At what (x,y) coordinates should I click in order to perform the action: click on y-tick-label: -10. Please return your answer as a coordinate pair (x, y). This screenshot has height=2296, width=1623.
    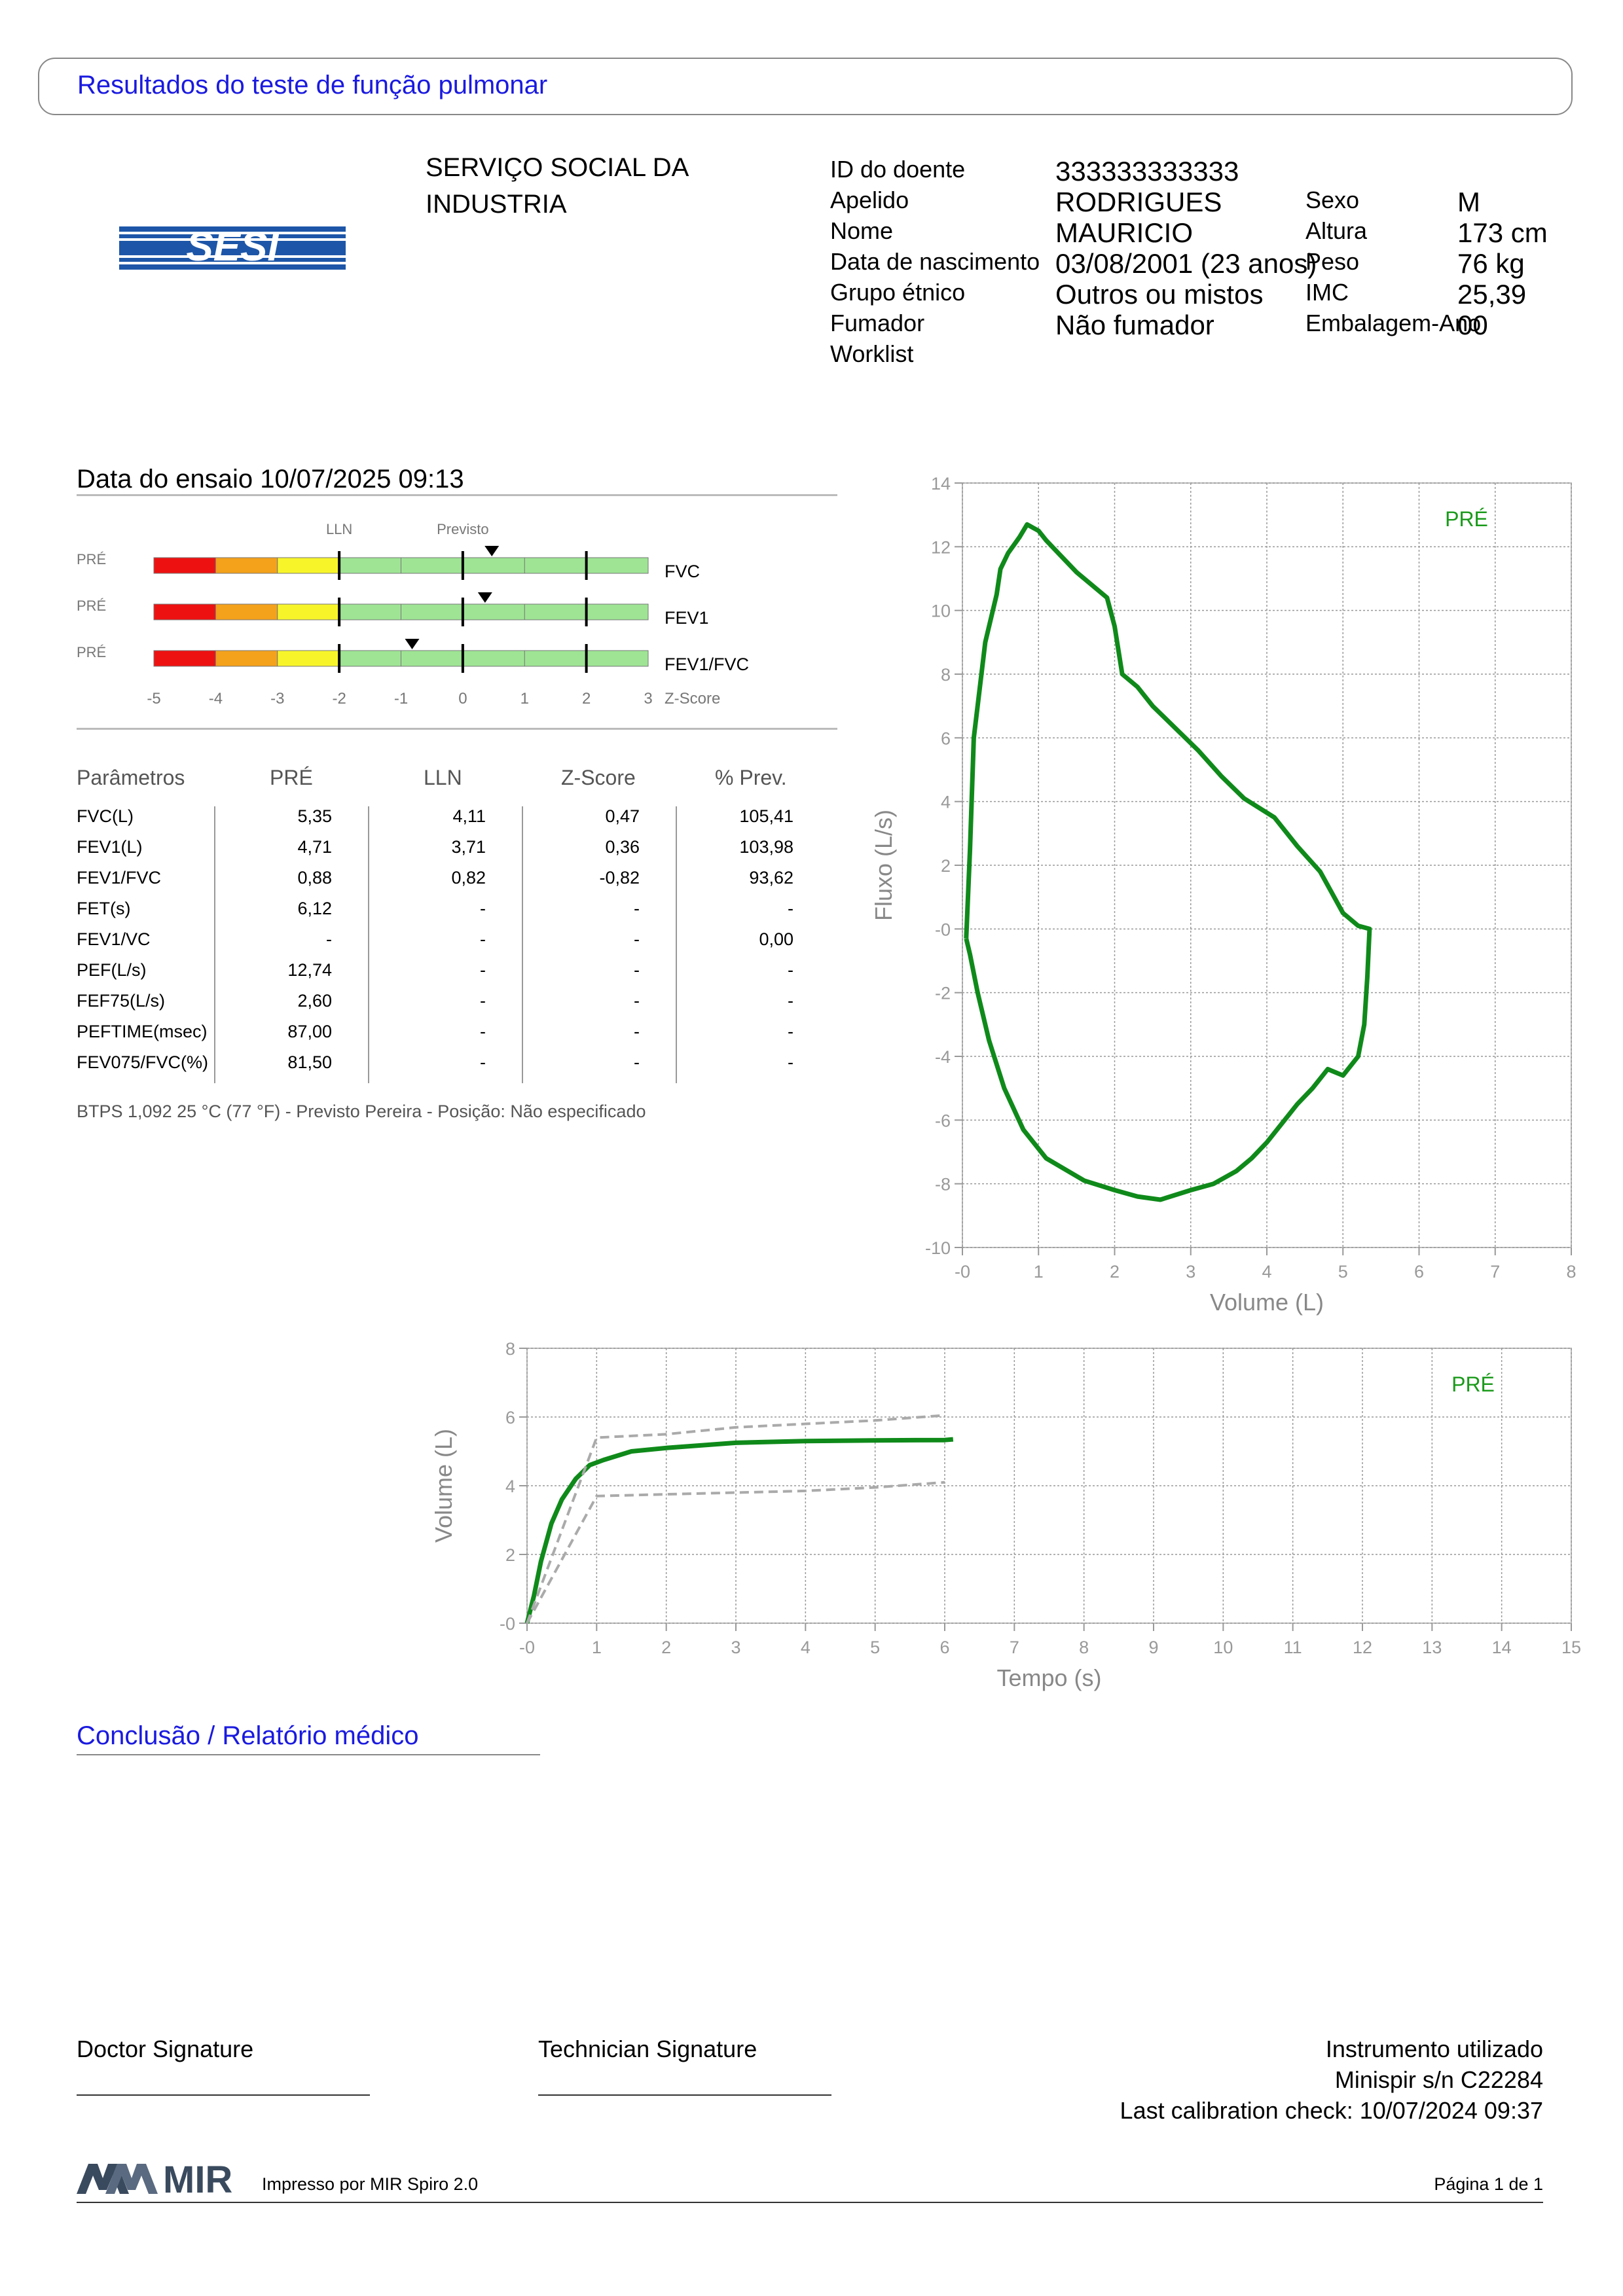
    Looking at the image, I should click on (938, 1248).